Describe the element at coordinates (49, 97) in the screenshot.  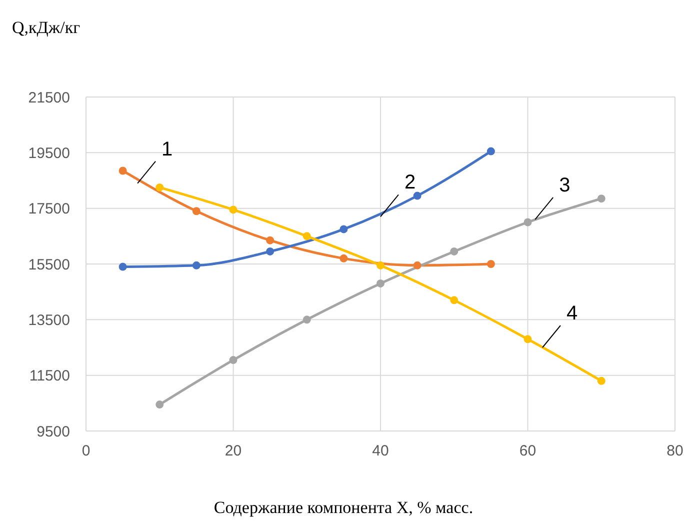
I see `y-tick-label: 21500` at that location.